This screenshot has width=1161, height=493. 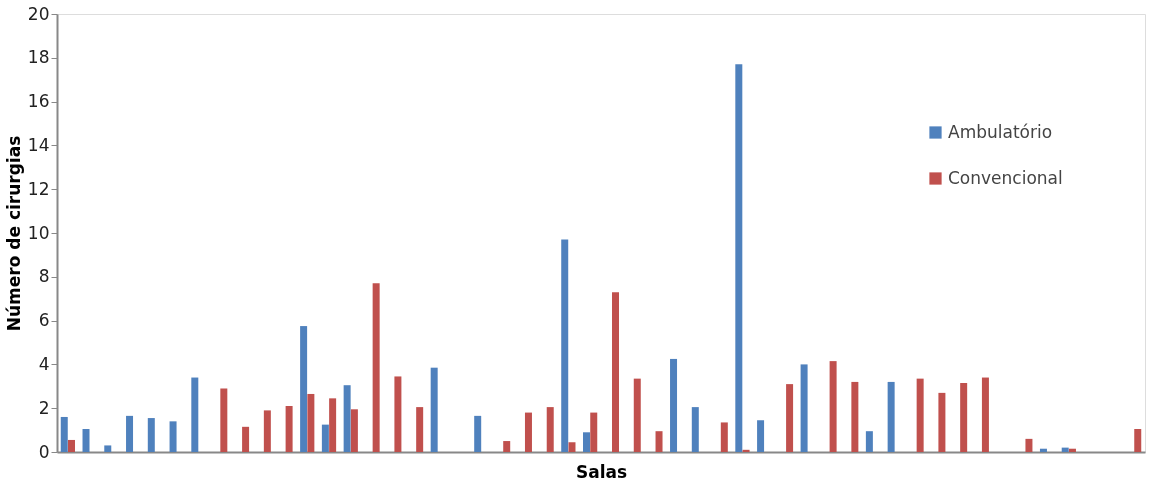 What do you see at coordinates (44, 451) in the screenshot?
I see `y-tick-label: 0` at bounding box center [44, 451].